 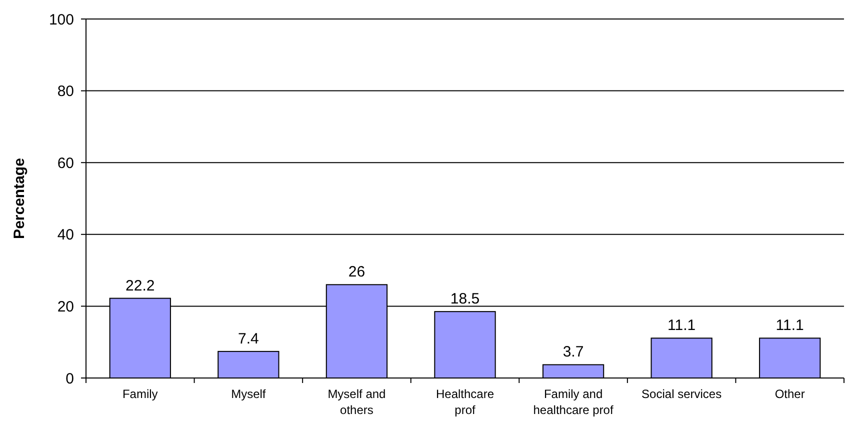 I want to click on y-tick-label: 60, so click(x=65, y=163).